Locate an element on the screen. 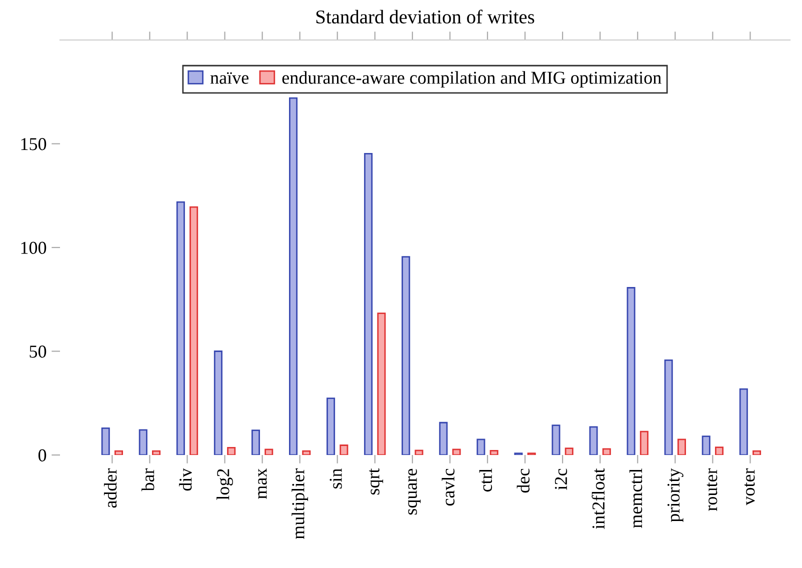  y-tick-label: 50 is located at coordinates (38, 352).